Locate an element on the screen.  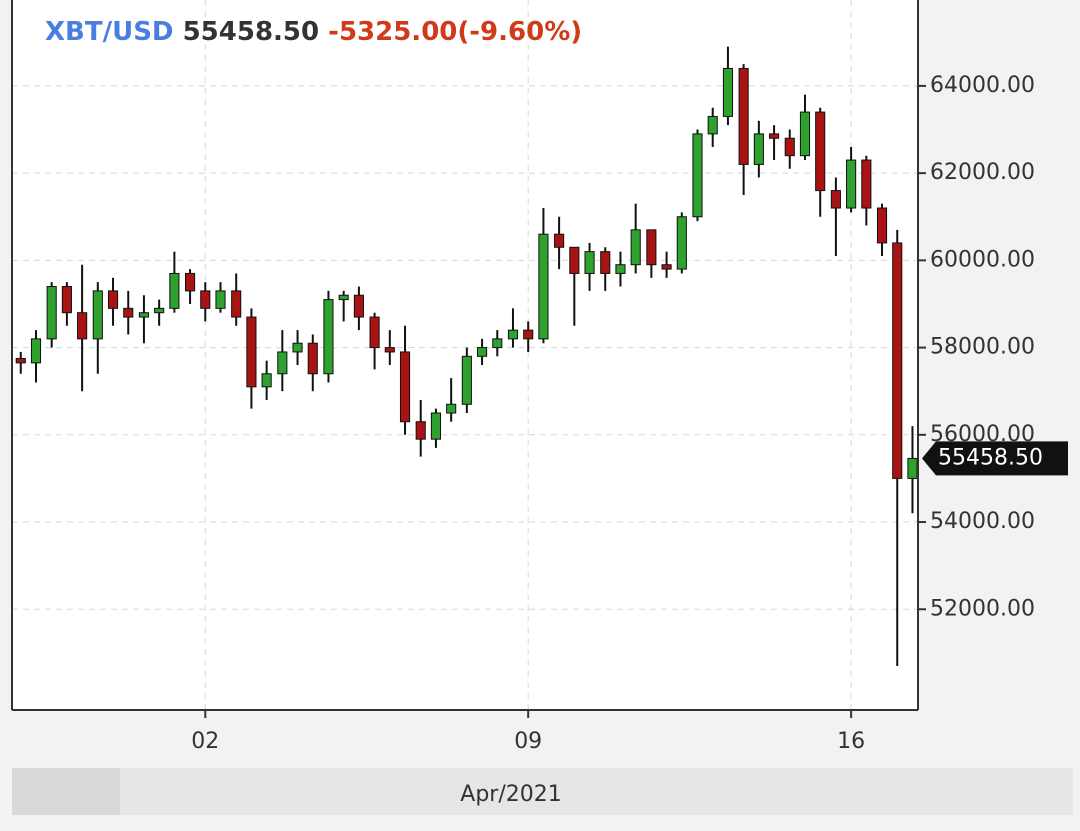
y-tick-label: 64000.00 is located at coordinates (982, 85).